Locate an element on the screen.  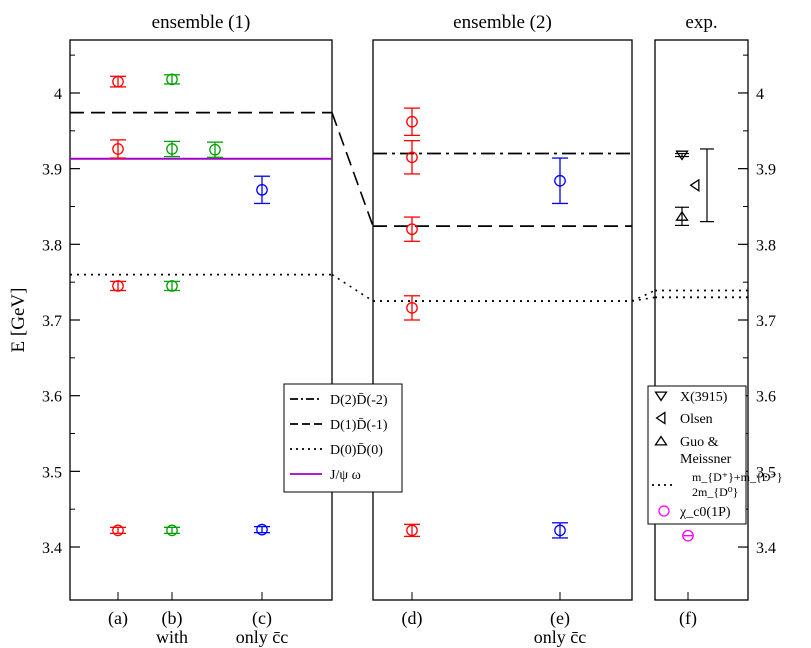
panel-title-p3: exp. is located at coordinates (701, 22).